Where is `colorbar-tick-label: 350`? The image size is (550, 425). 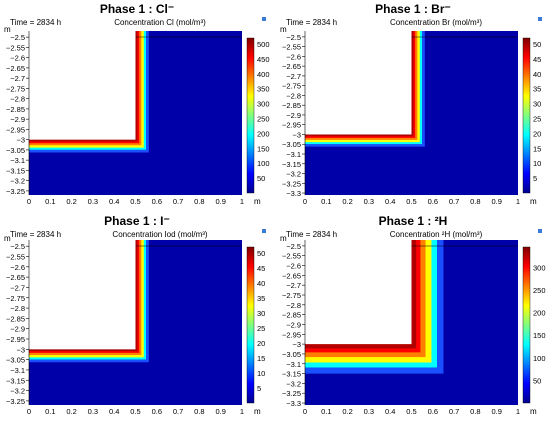
colorbar-tick-label: 350 is located at coordinates (263, 89).